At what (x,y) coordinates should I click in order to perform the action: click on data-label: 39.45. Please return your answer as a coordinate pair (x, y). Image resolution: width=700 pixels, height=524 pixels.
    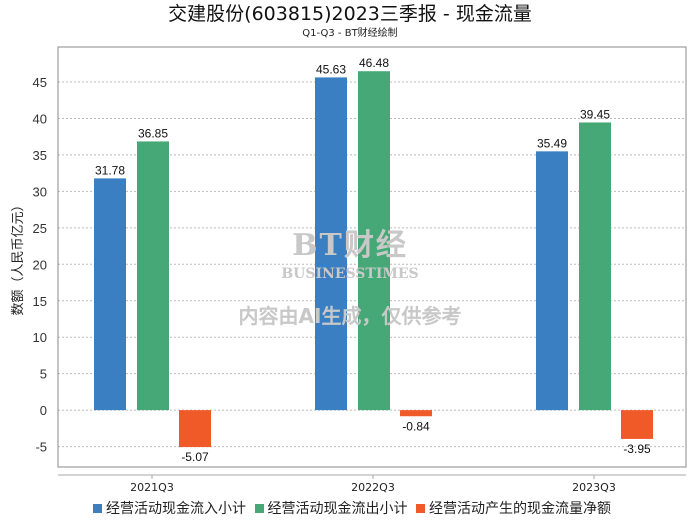
    Looking at the image, I should click on (595, 114).